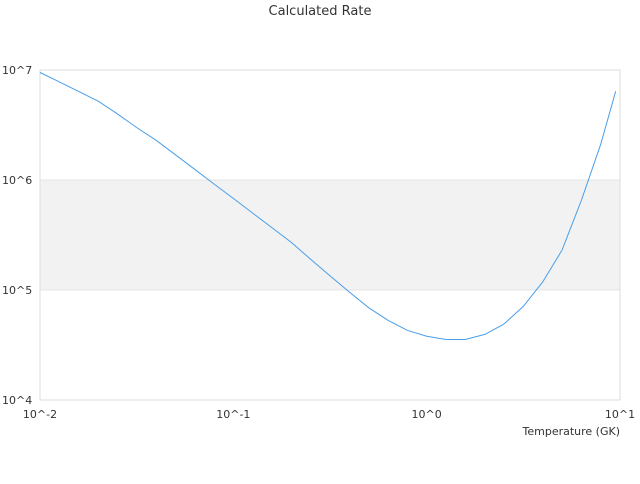  Describe the element at coordinates (571, 431) in the screenshot. I see `x-axis-label: Temperature (GK)` at that location.